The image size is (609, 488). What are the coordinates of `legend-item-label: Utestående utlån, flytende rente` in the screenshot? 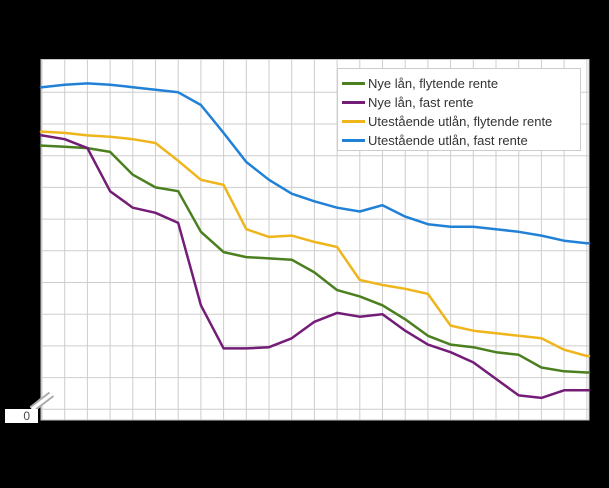 It's located at (460, 121).